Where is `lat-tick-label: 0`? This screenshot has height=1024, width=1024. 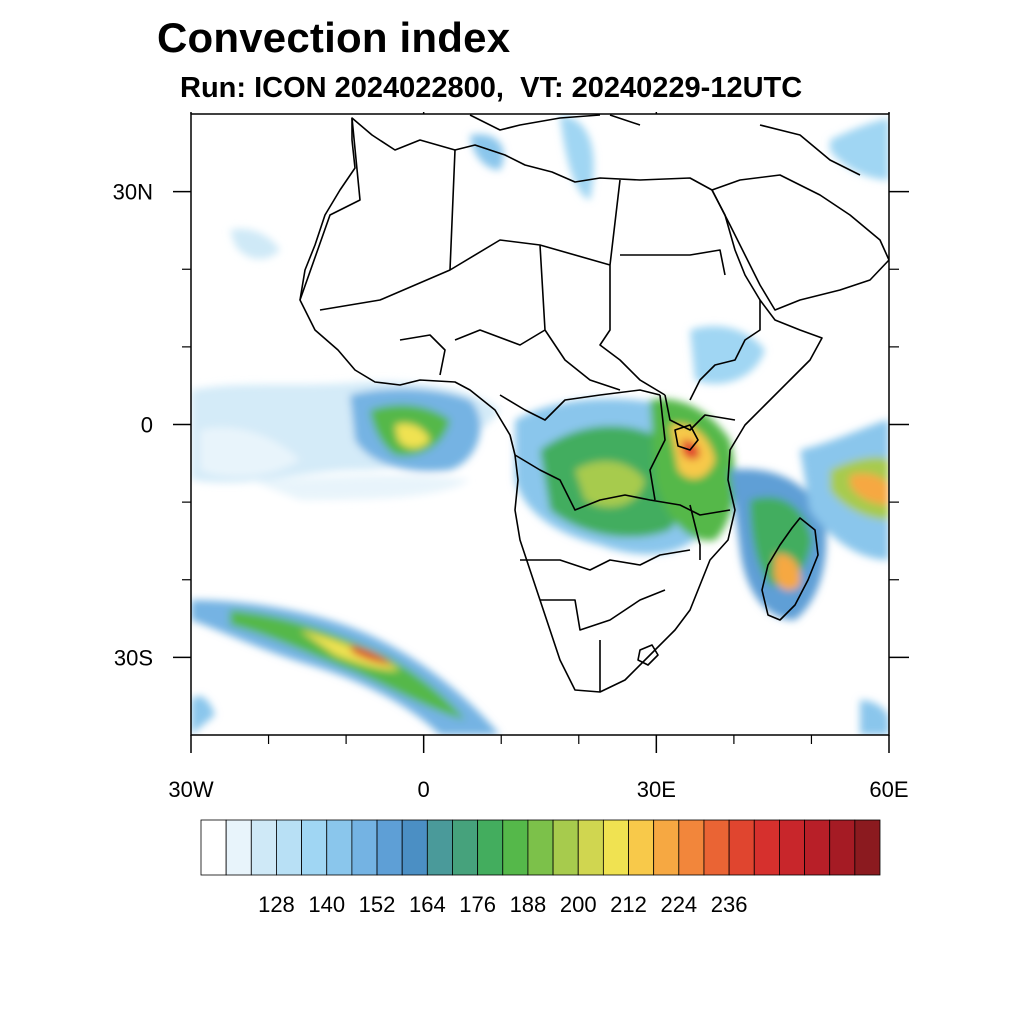
lat-tick-label: 0 is located at coordinates (147, 425).